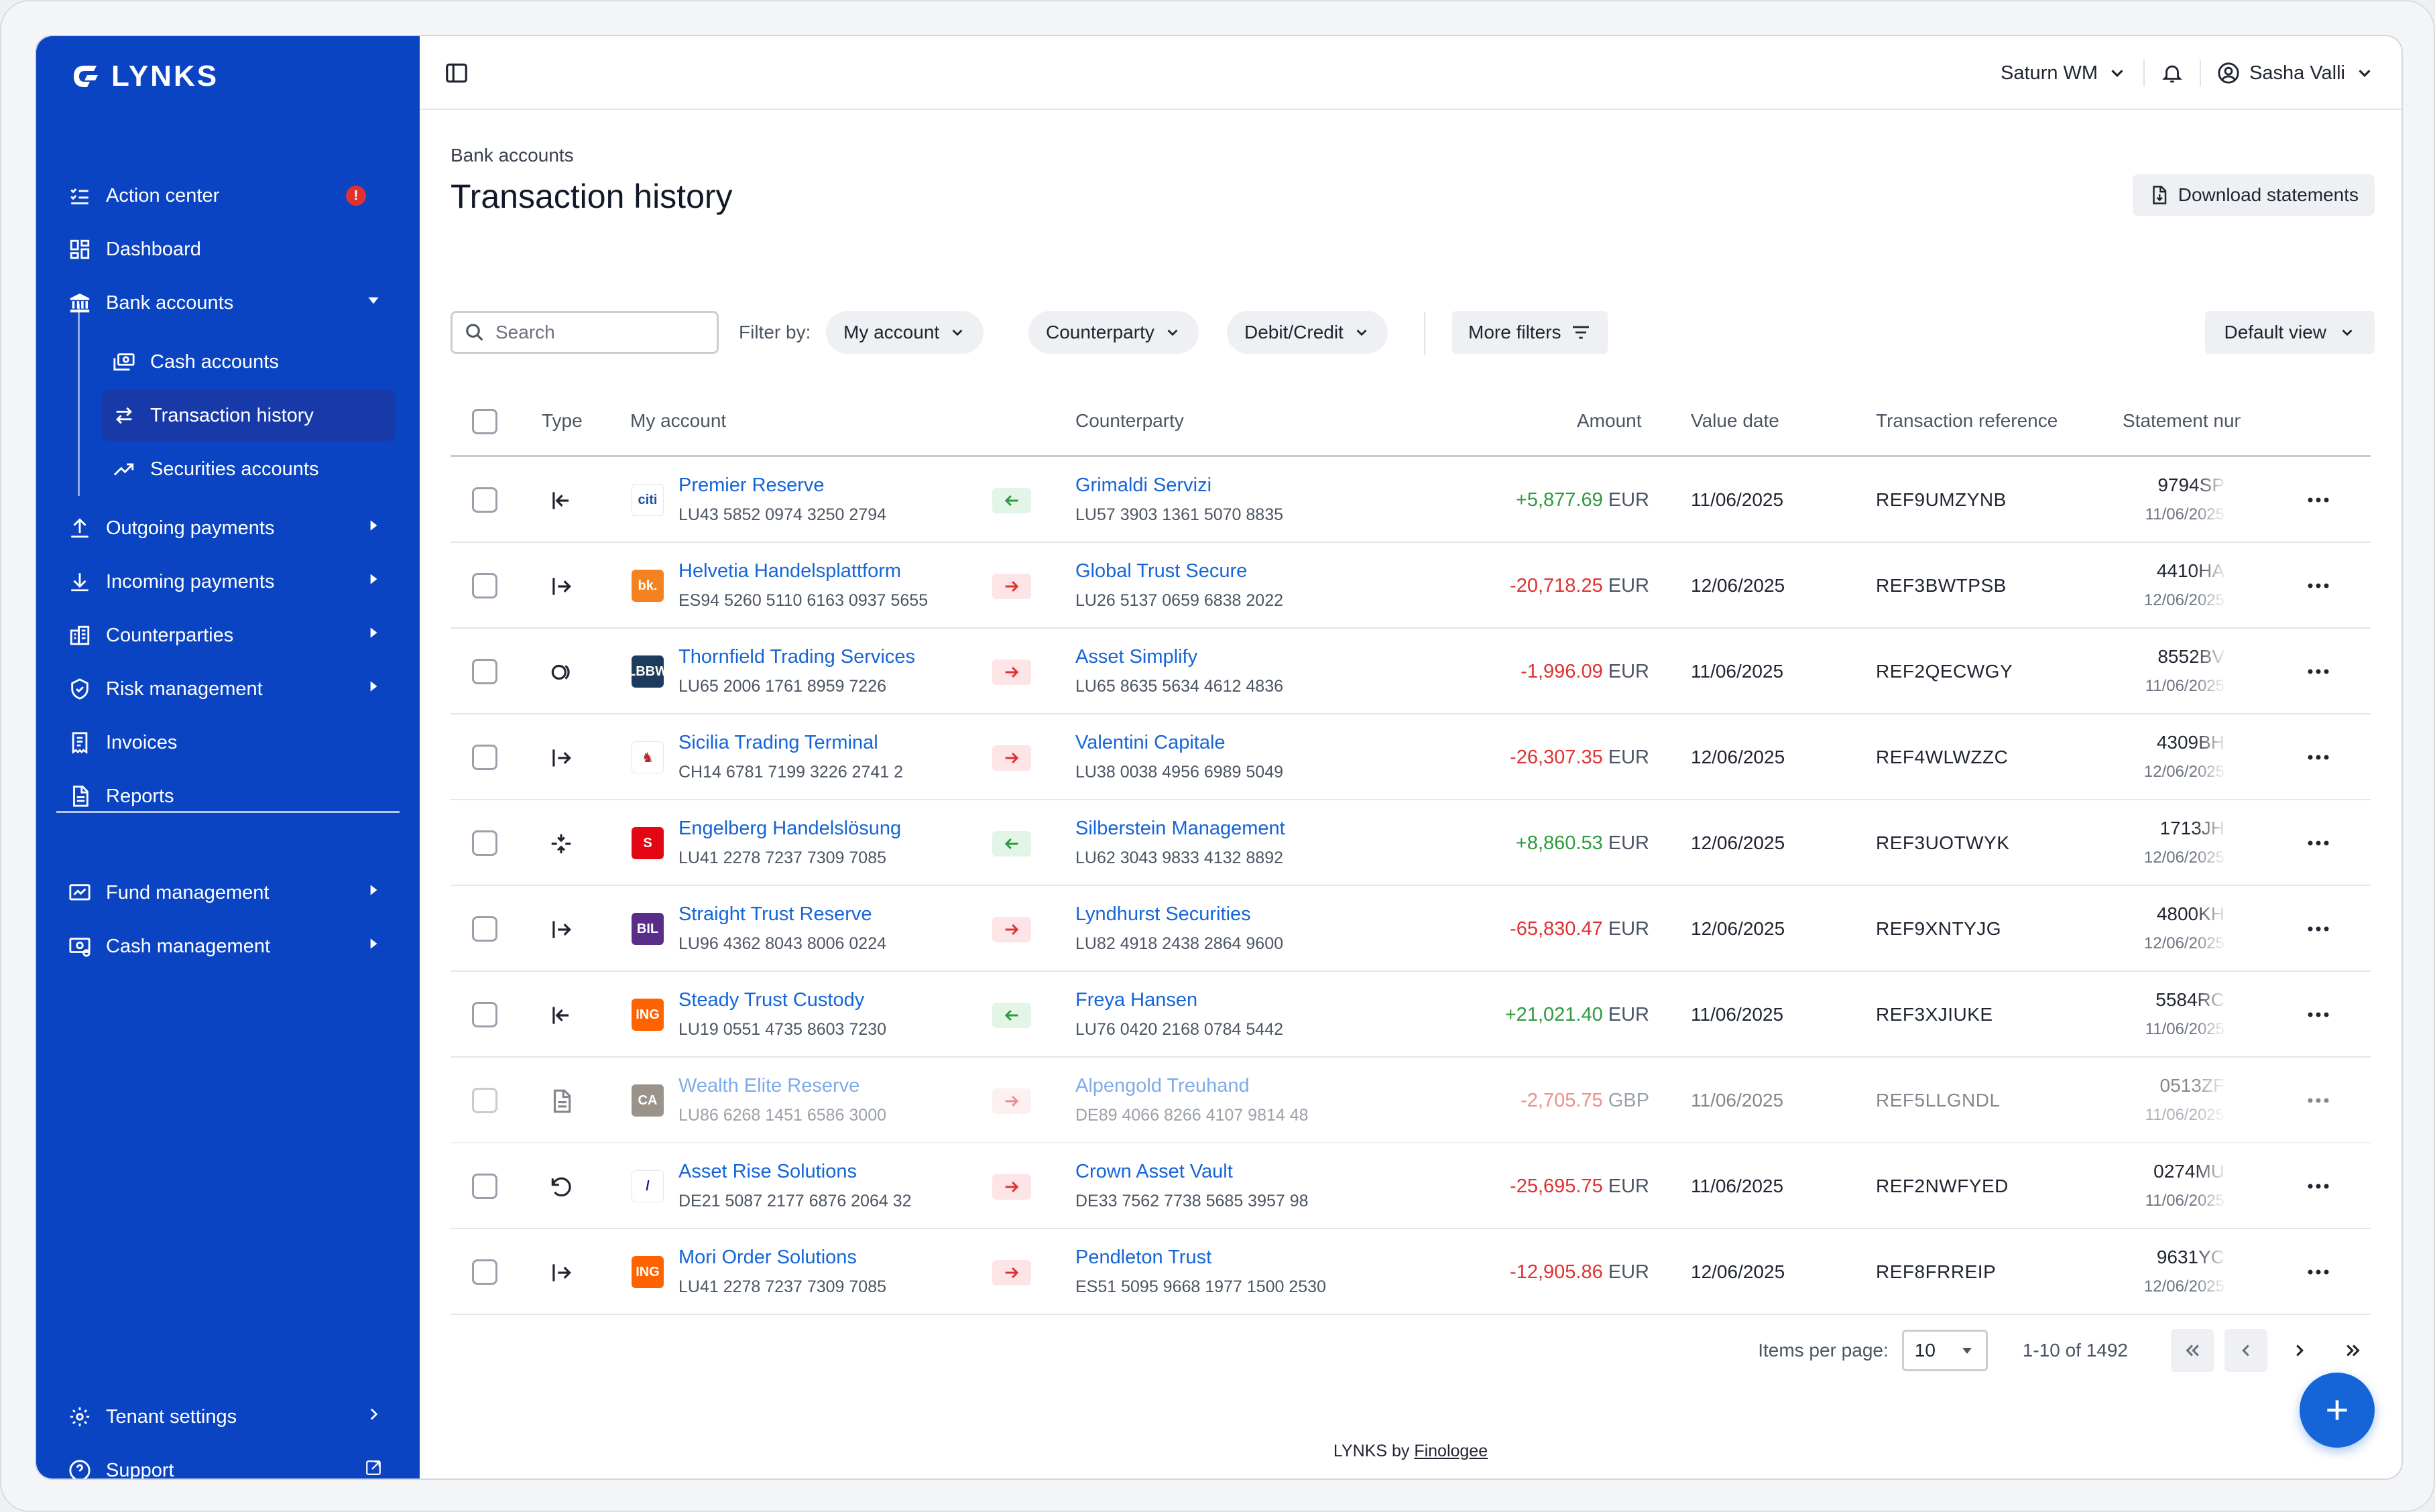 The image size is (2435, 1512). I want to click on my-account-link: Premier Reserve, so click(751, 486).